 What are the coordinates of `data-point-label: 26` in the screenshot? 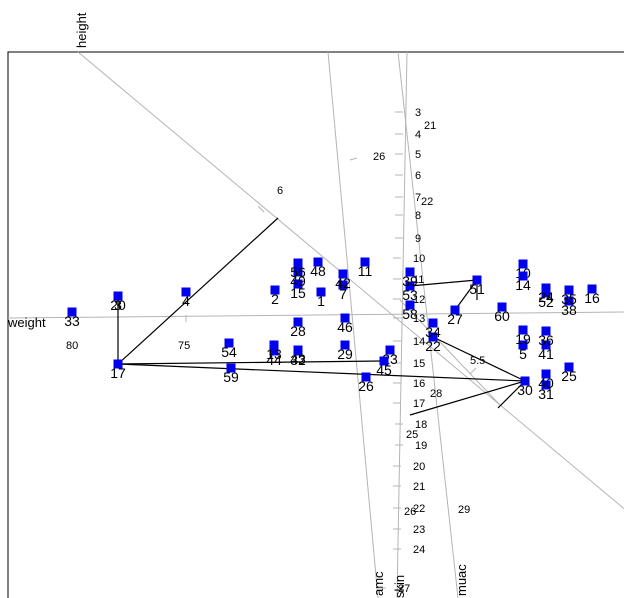 It's located at (366, 386).